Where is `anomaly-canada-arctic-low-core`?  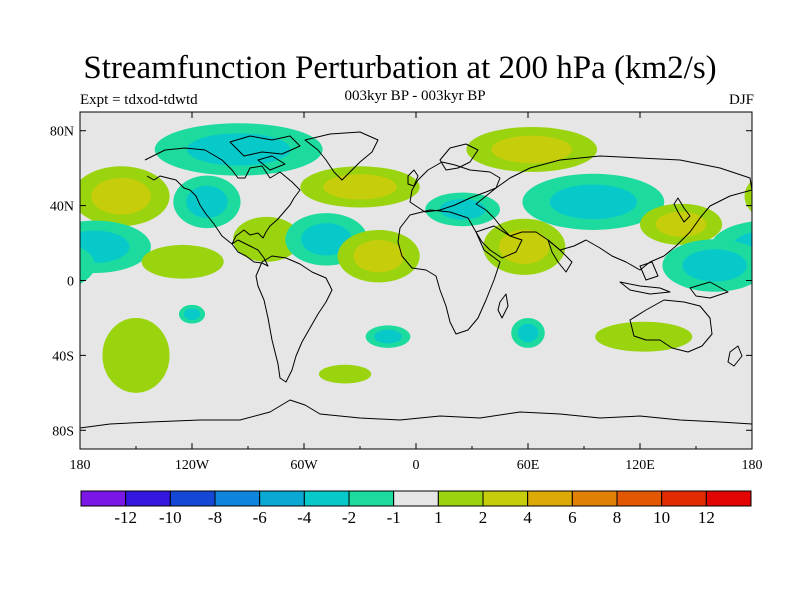 anomaly-canada-arctic-low-core is located at coordinates (238, 149).